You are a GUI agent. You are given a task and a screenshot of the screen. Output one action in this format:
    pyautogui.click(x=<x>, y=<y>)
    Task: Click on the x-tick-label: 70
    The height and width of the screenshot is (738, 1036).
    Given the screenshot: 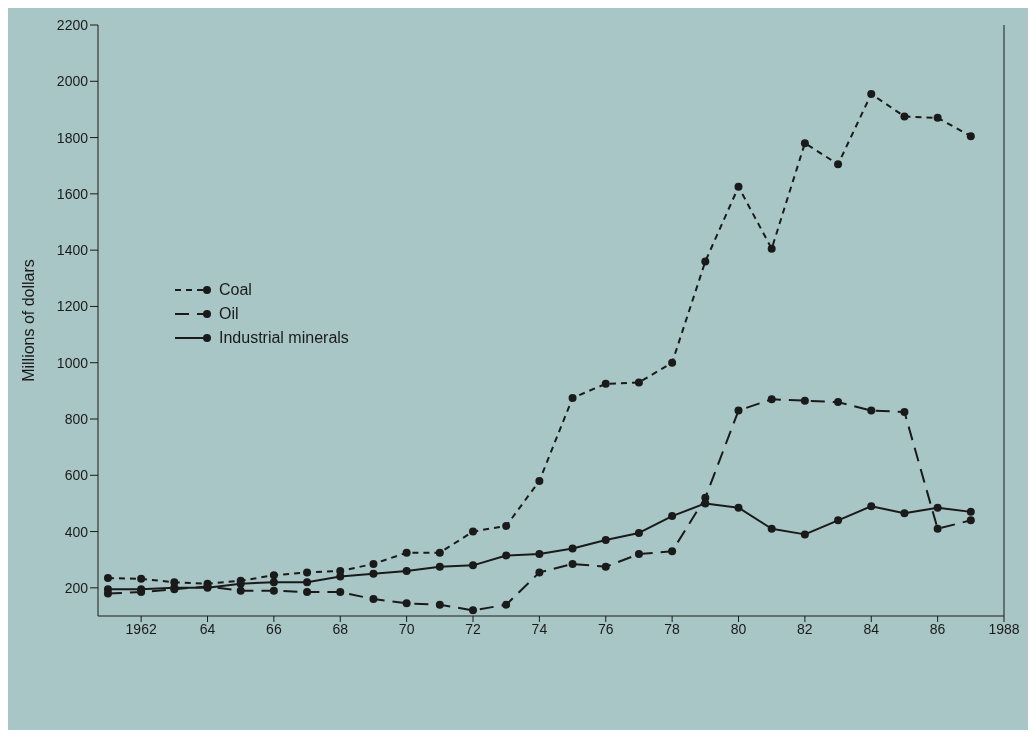 What is the action you would take?
    pyautogui.click(x=406, y=628)
    